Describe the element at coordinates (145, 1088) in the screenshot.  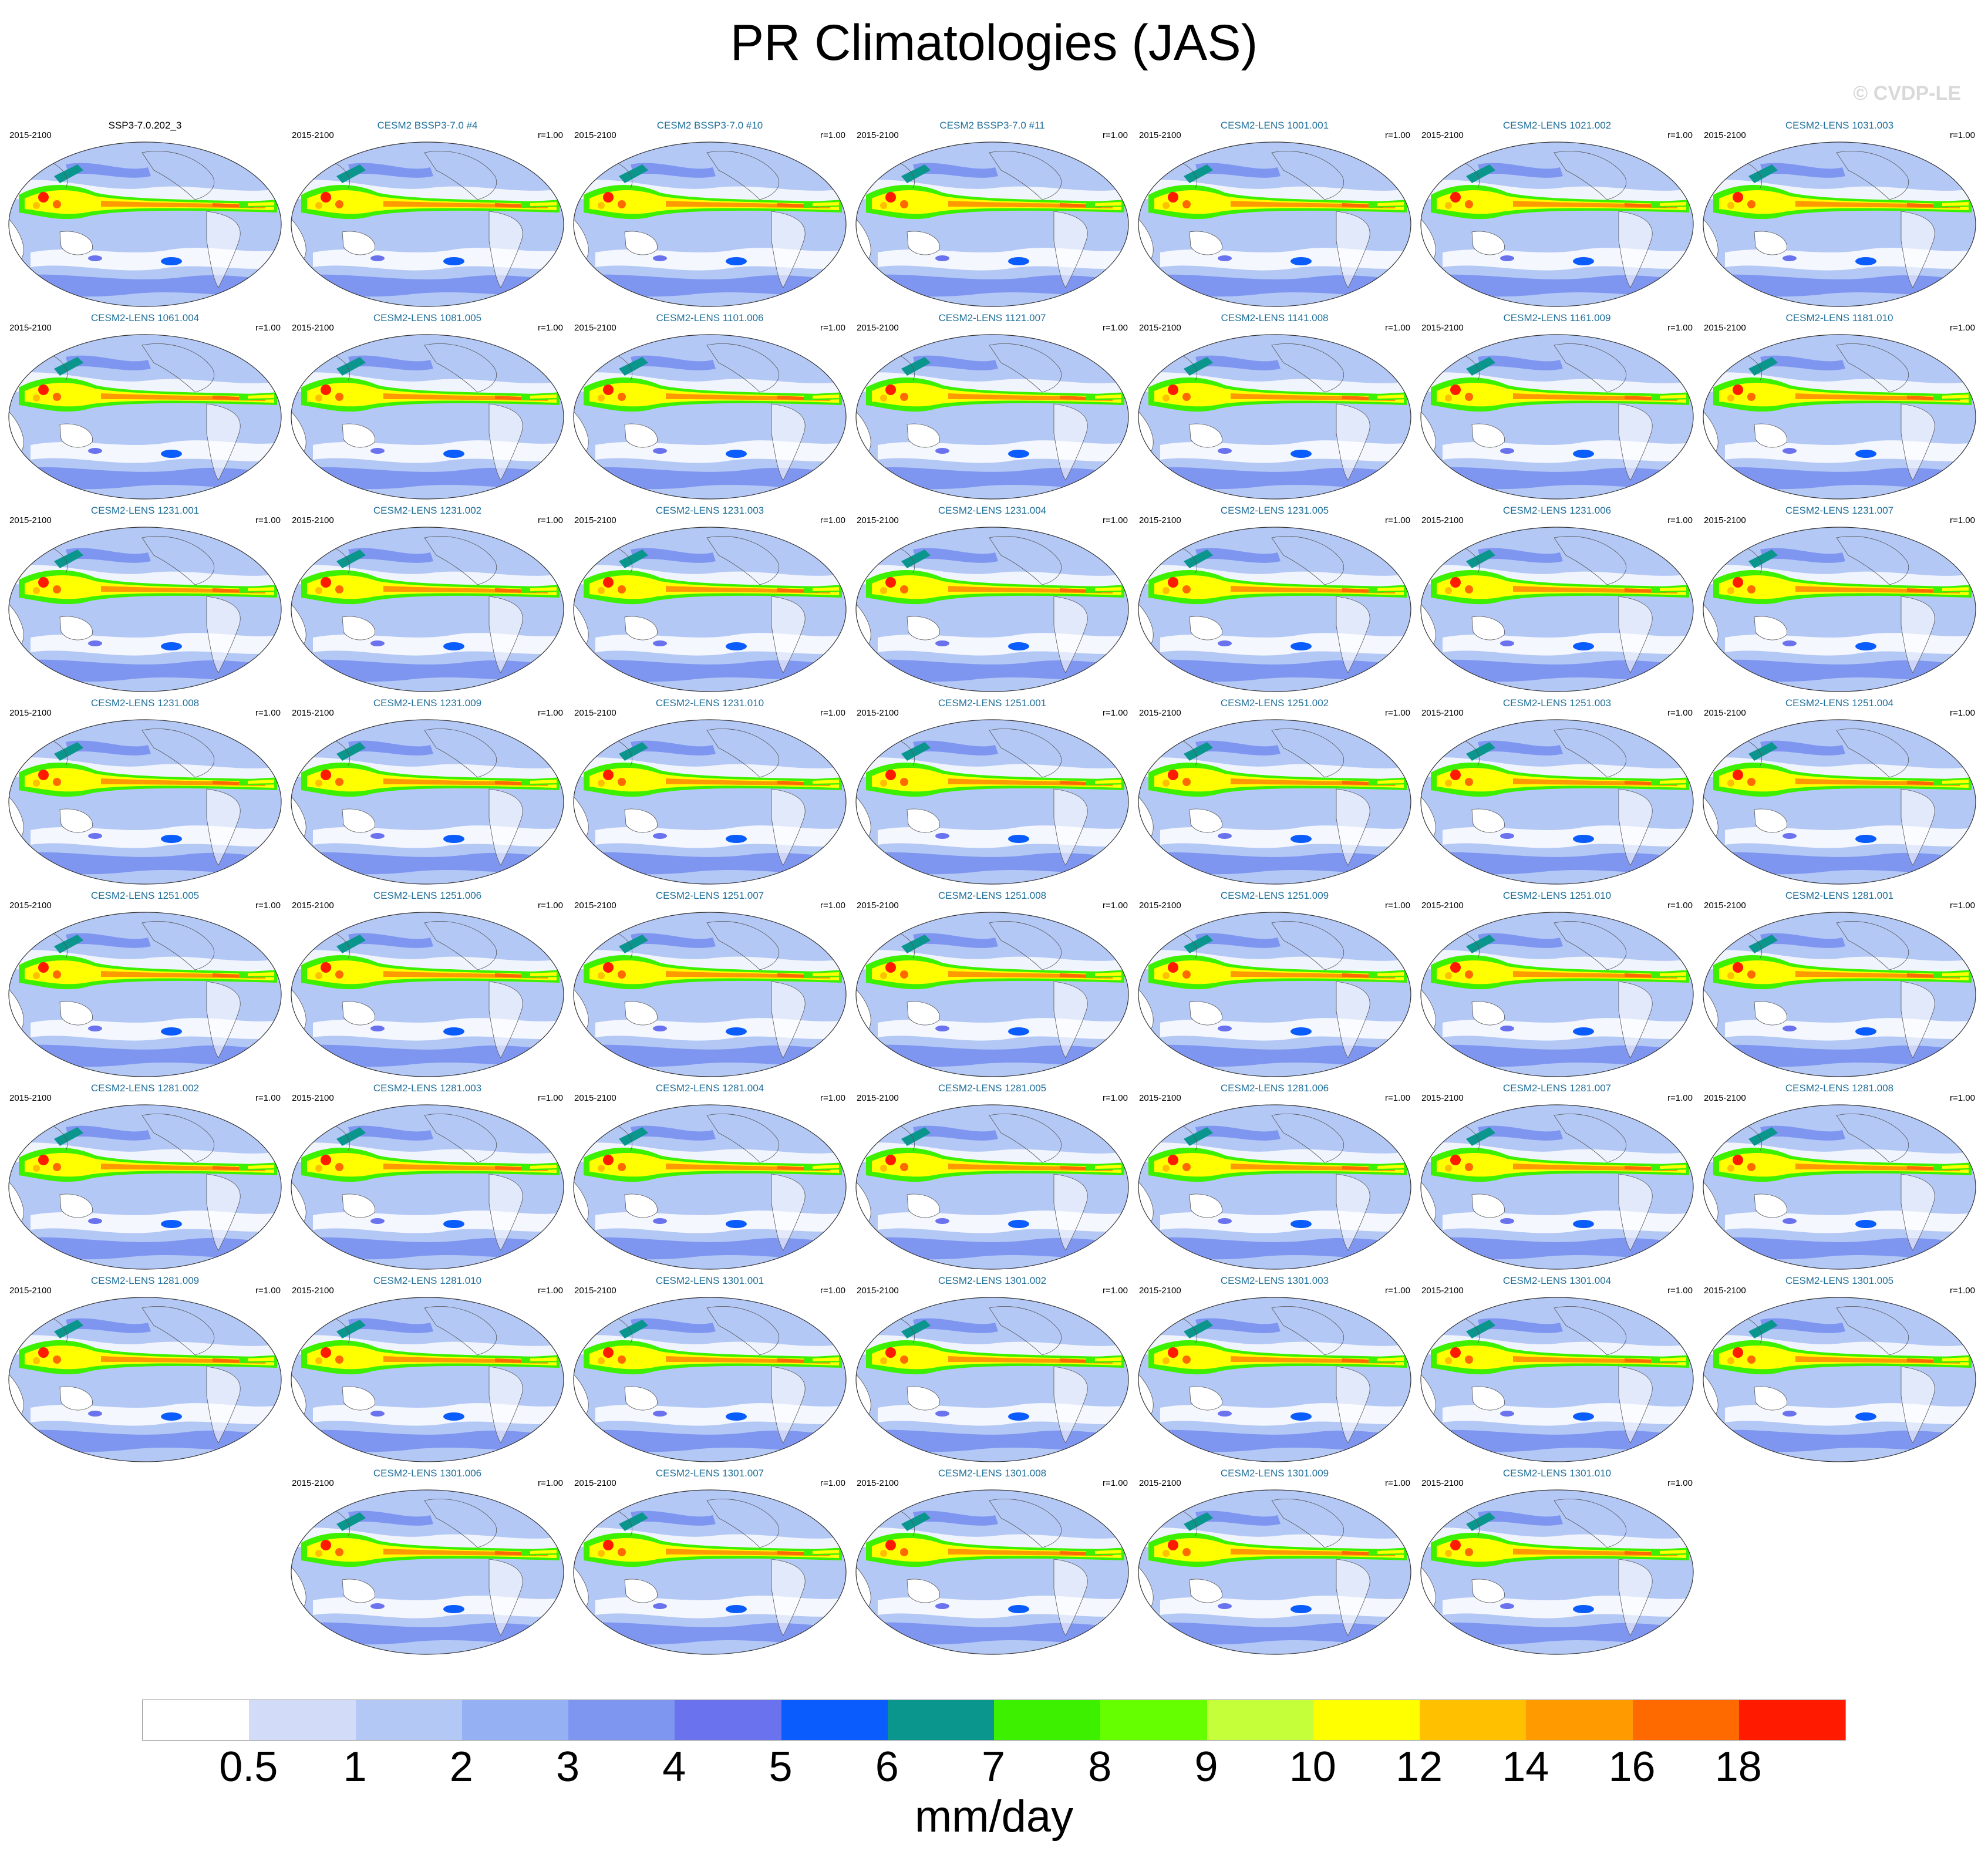
I see `panel-title: CESM2-LENS 1281.002` at that location.